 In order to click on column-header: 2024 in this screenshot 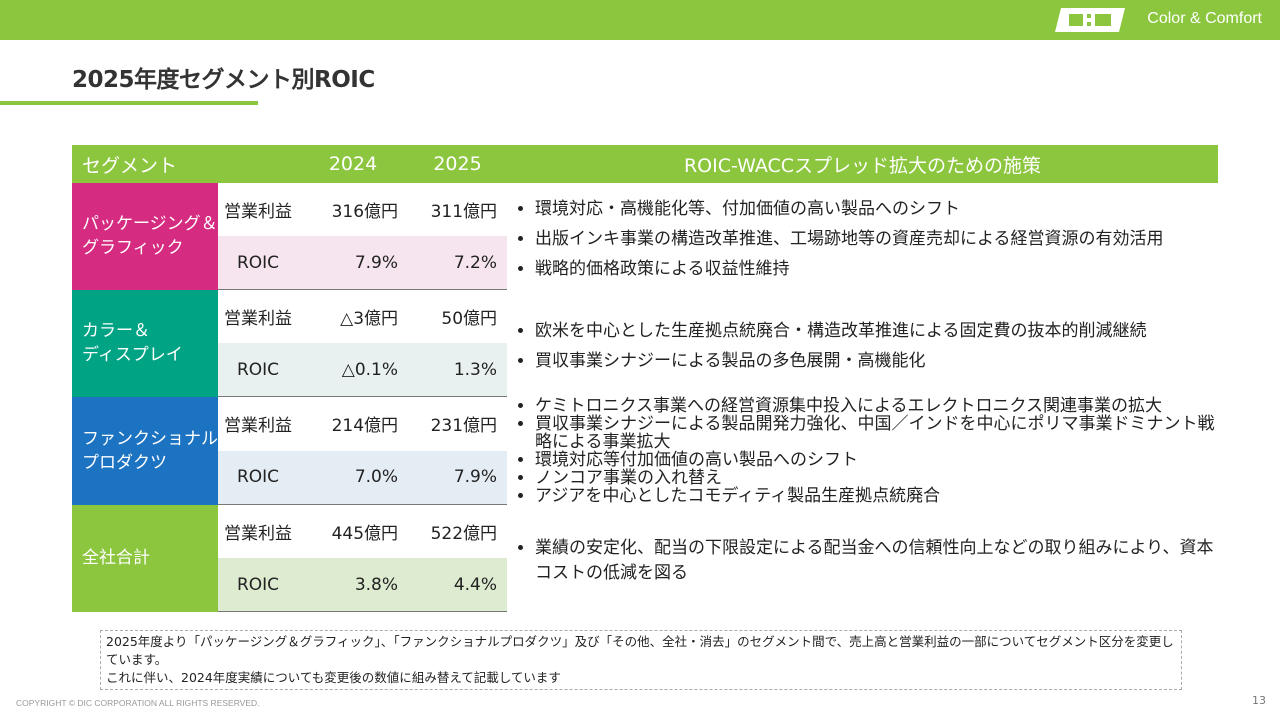, I will do `click(353, 164)`.